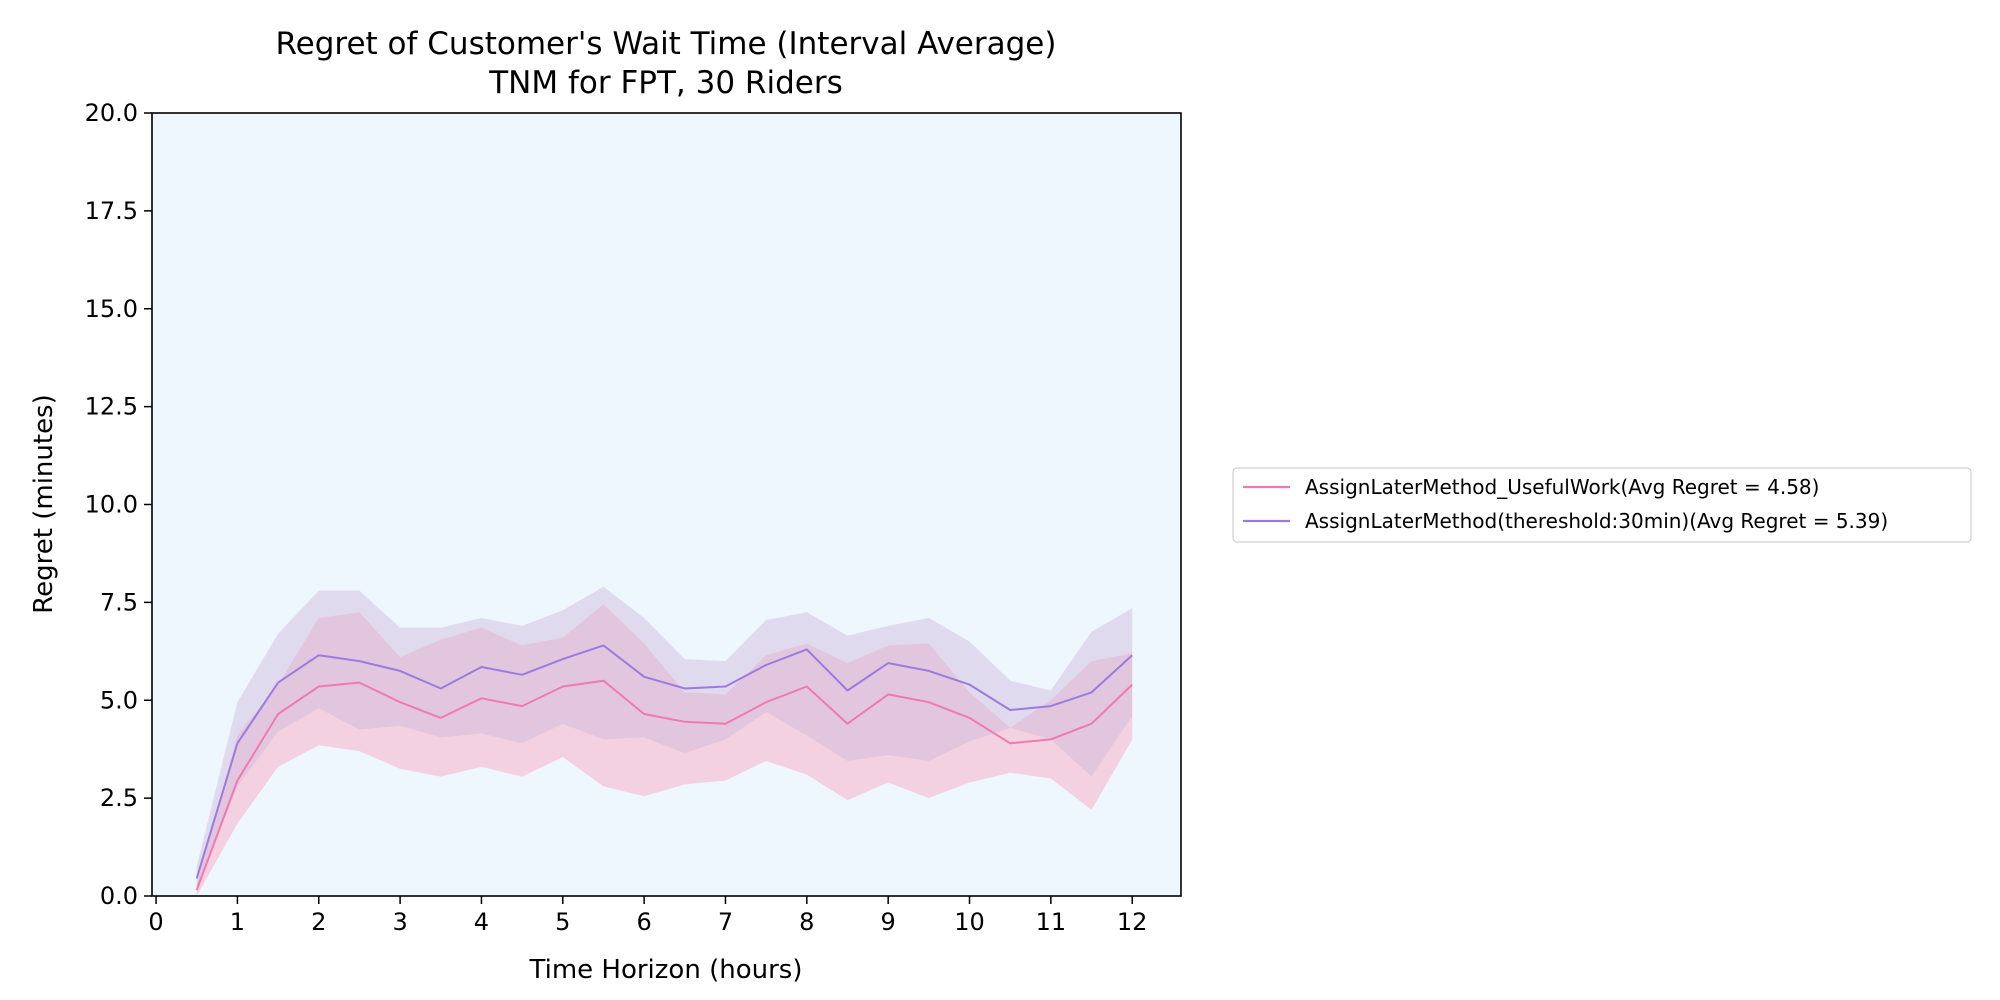 Image resolution: width=2000 pixels, height=1000 pixels. What do you see at coordinates (155, 922) in the screenshot?
I see `x-tick-label: 0` at bounding box center [155, 922].